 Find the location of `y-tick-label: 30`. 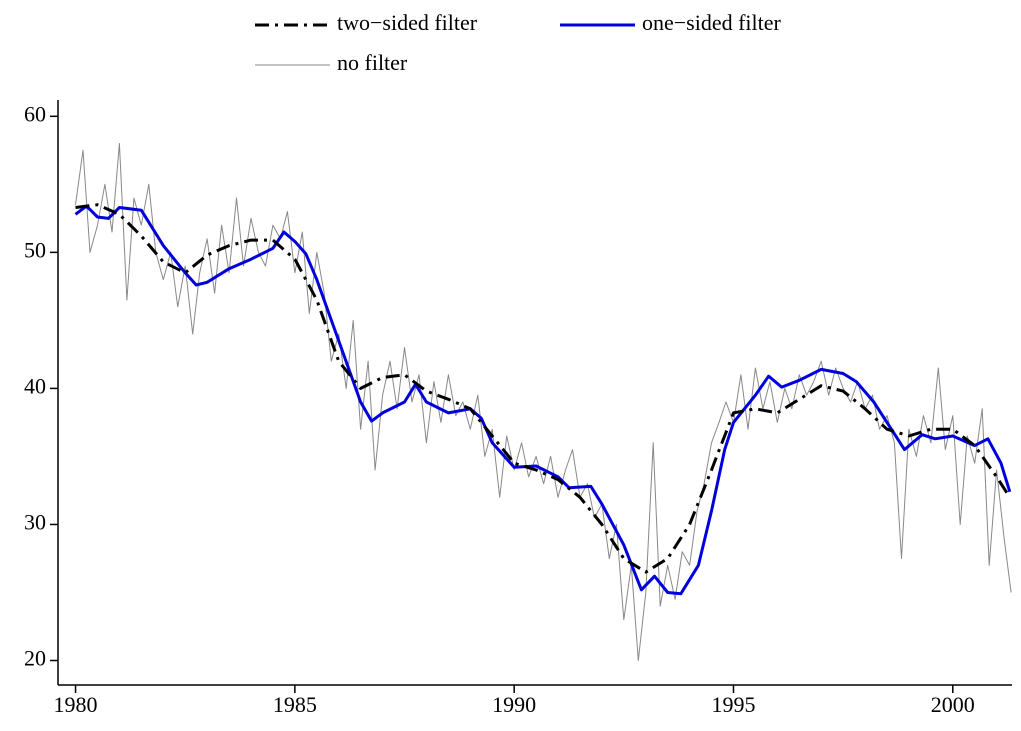

y-tick-label: 30 is located at coordinates (35, 522).